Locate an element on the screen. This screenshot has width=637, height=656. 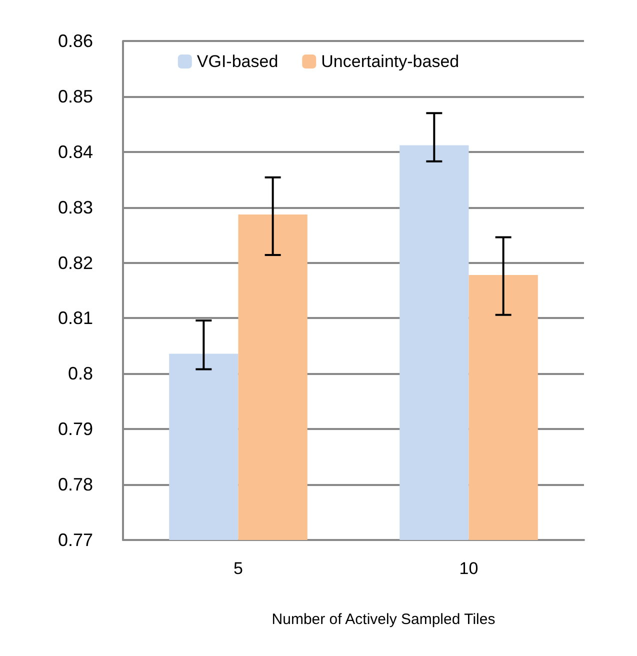
y-tick-label: 0.8 is located at coordinates (80, 374).